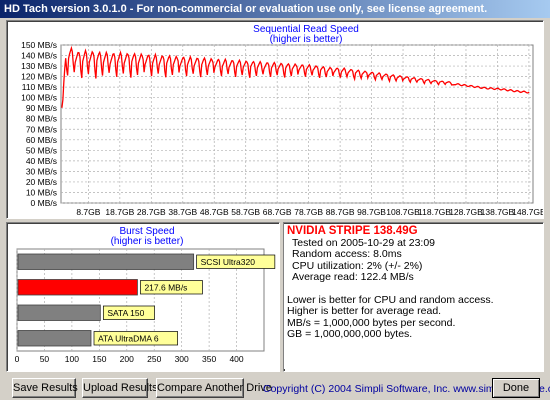 The image size is (550, 400). What do you see at coordinates (41, 129) in the screenshot?
I see `read-y-tick-label: 70 MB/s` at bounding box center [41, 129].